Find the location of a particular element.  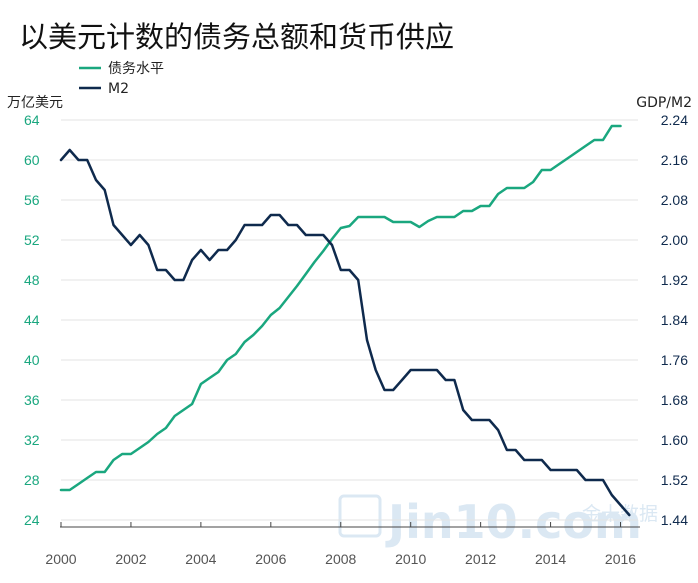

x-tick-label: 2012 is located at coordinates (480, 559).